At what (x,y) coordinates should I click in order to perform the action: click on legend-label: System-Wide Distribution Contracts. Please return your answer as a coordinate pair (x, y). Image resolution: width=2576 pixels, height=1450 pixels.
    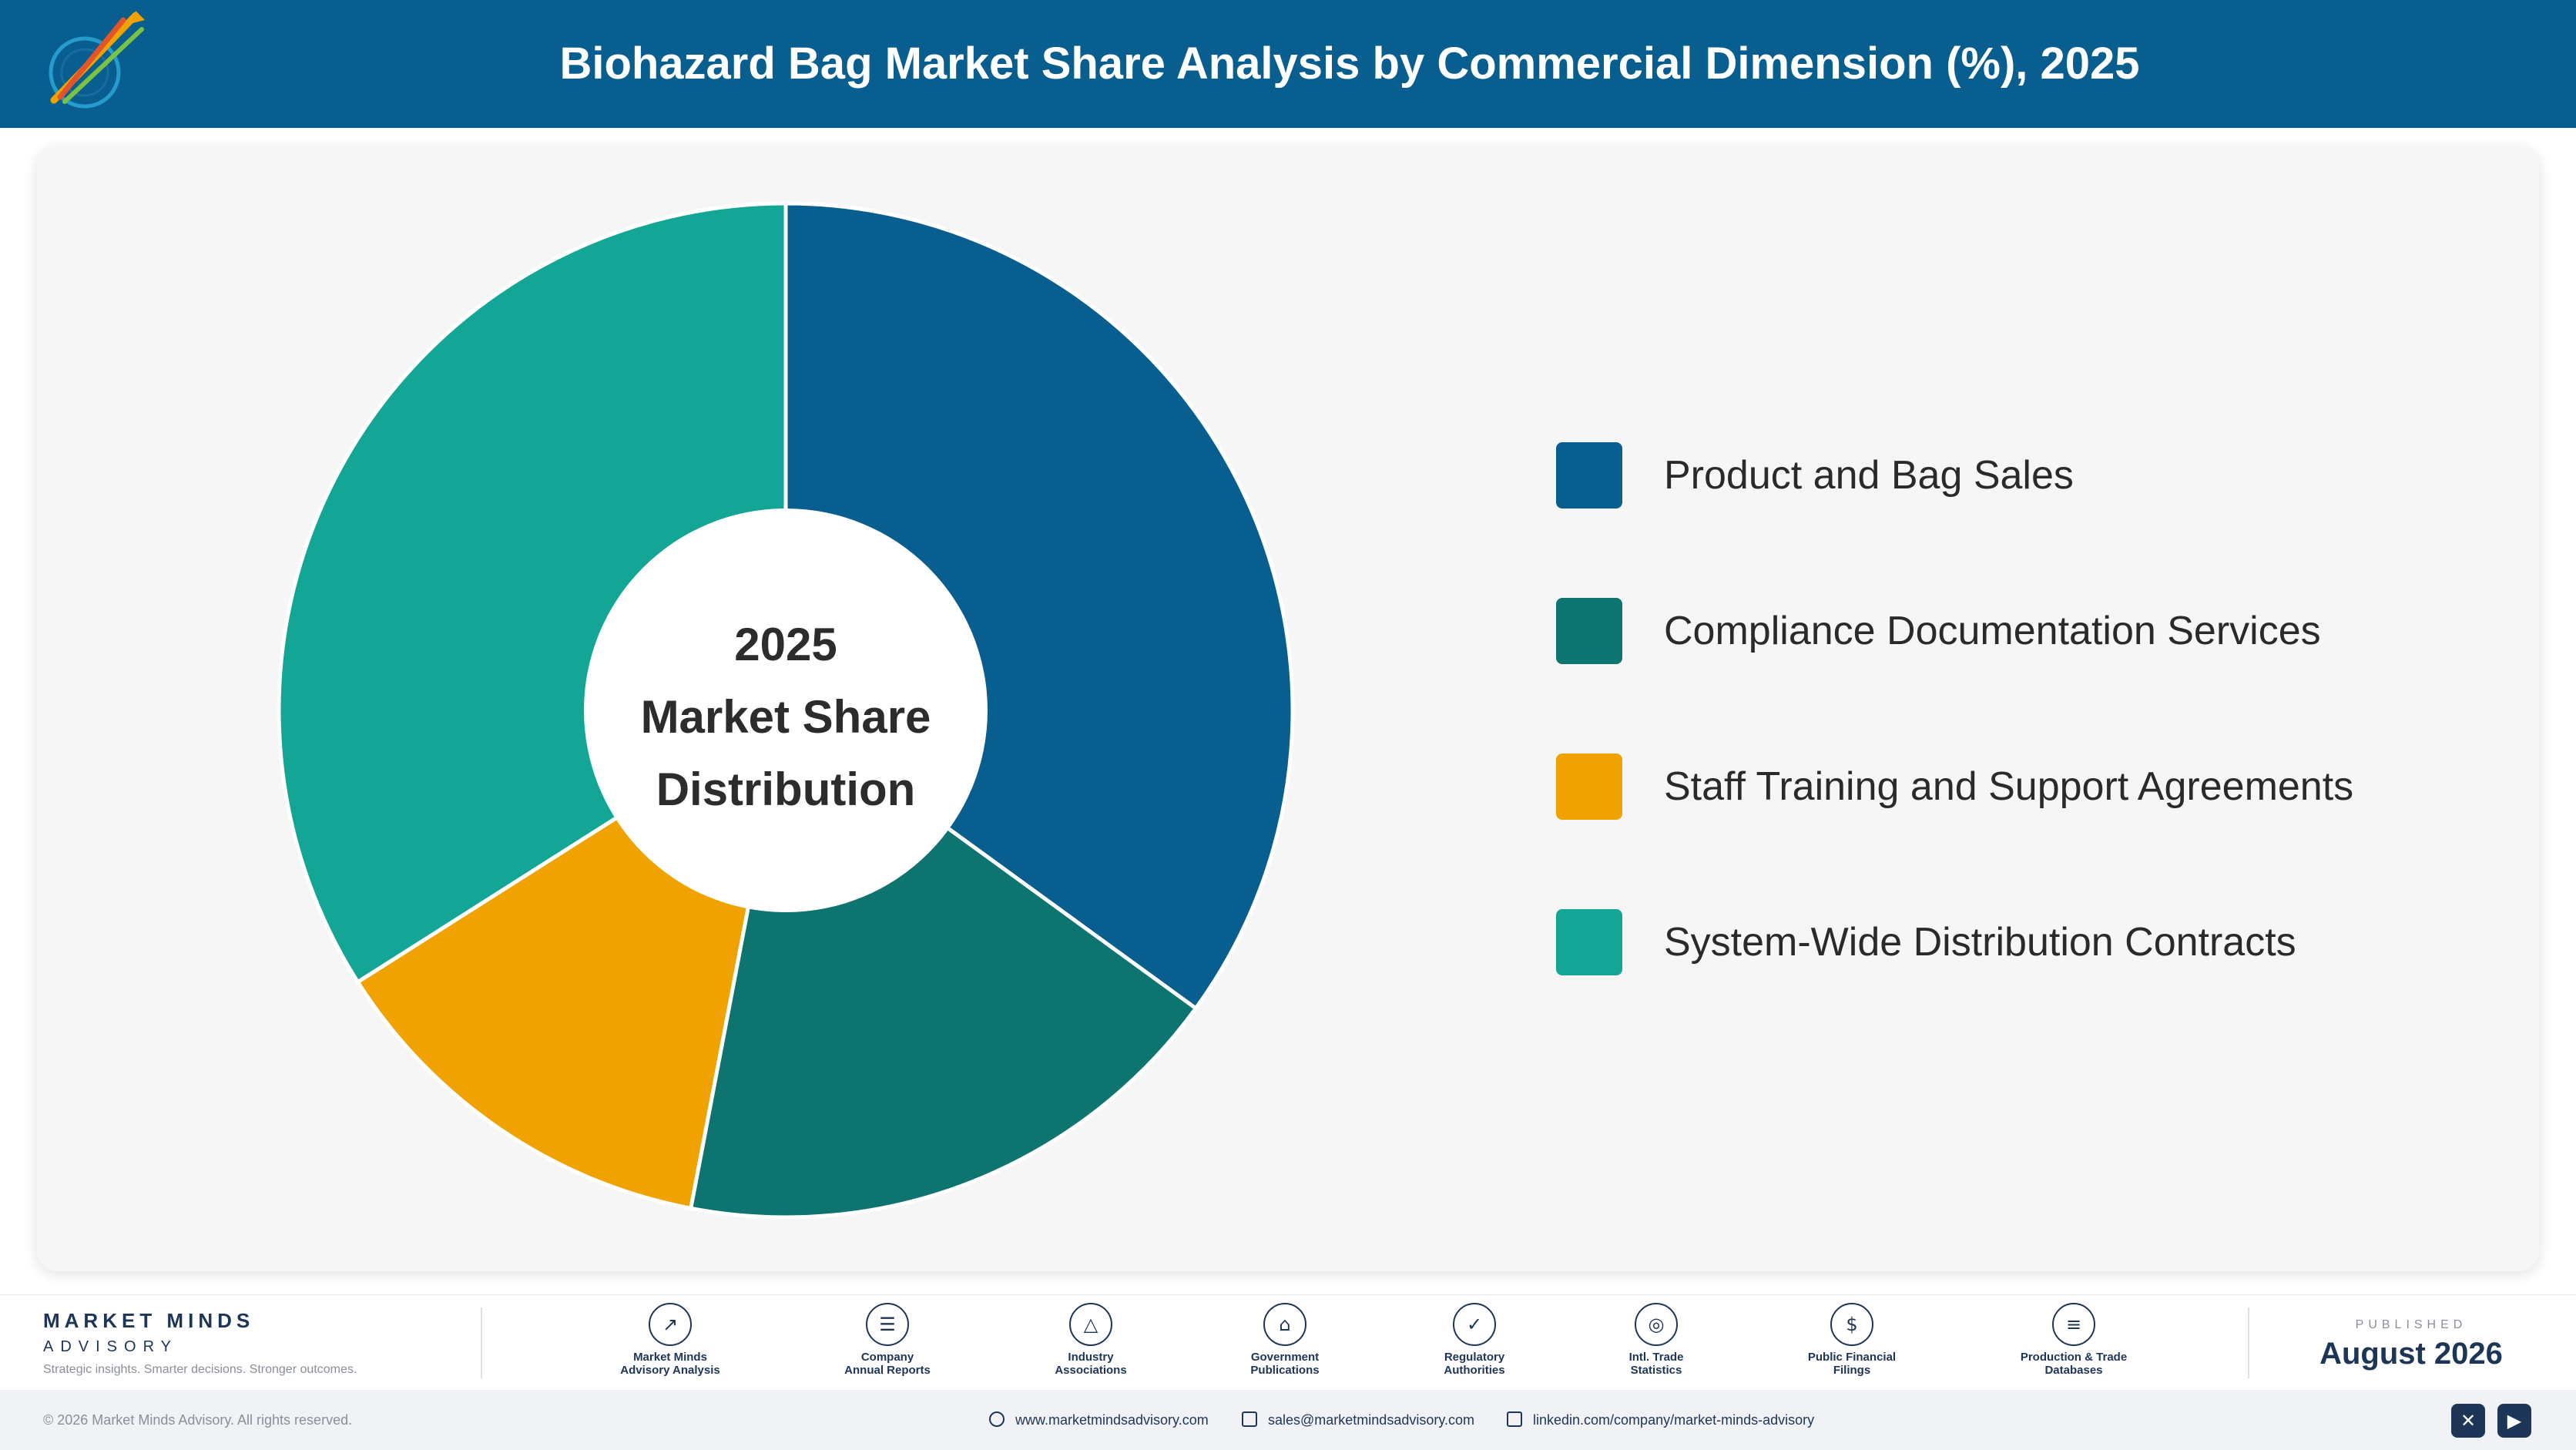
    Looking at the image, I should click on (1980, 942).